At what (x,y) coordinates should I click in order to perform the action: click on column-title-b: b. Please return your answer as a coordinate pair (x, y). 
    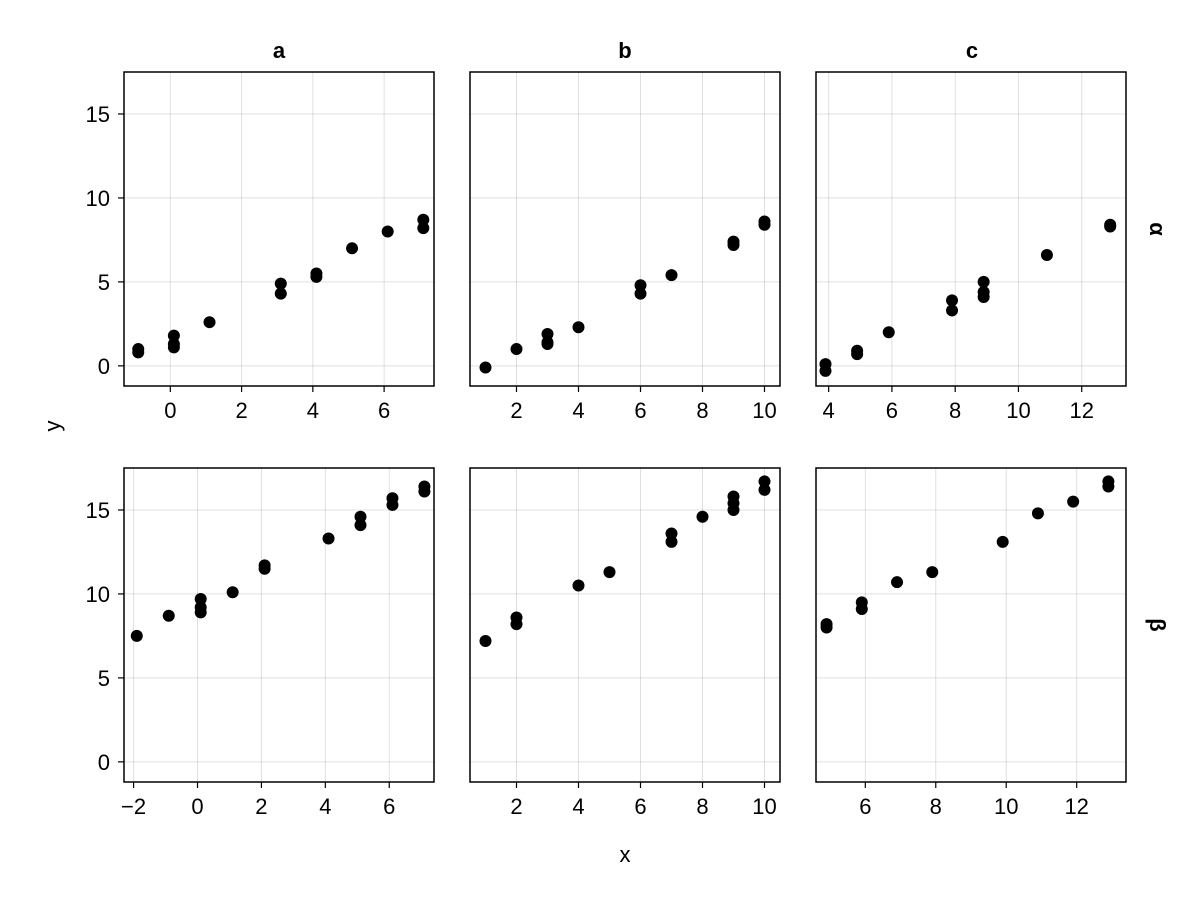
    Looking at the image, I should click on (624, 50).